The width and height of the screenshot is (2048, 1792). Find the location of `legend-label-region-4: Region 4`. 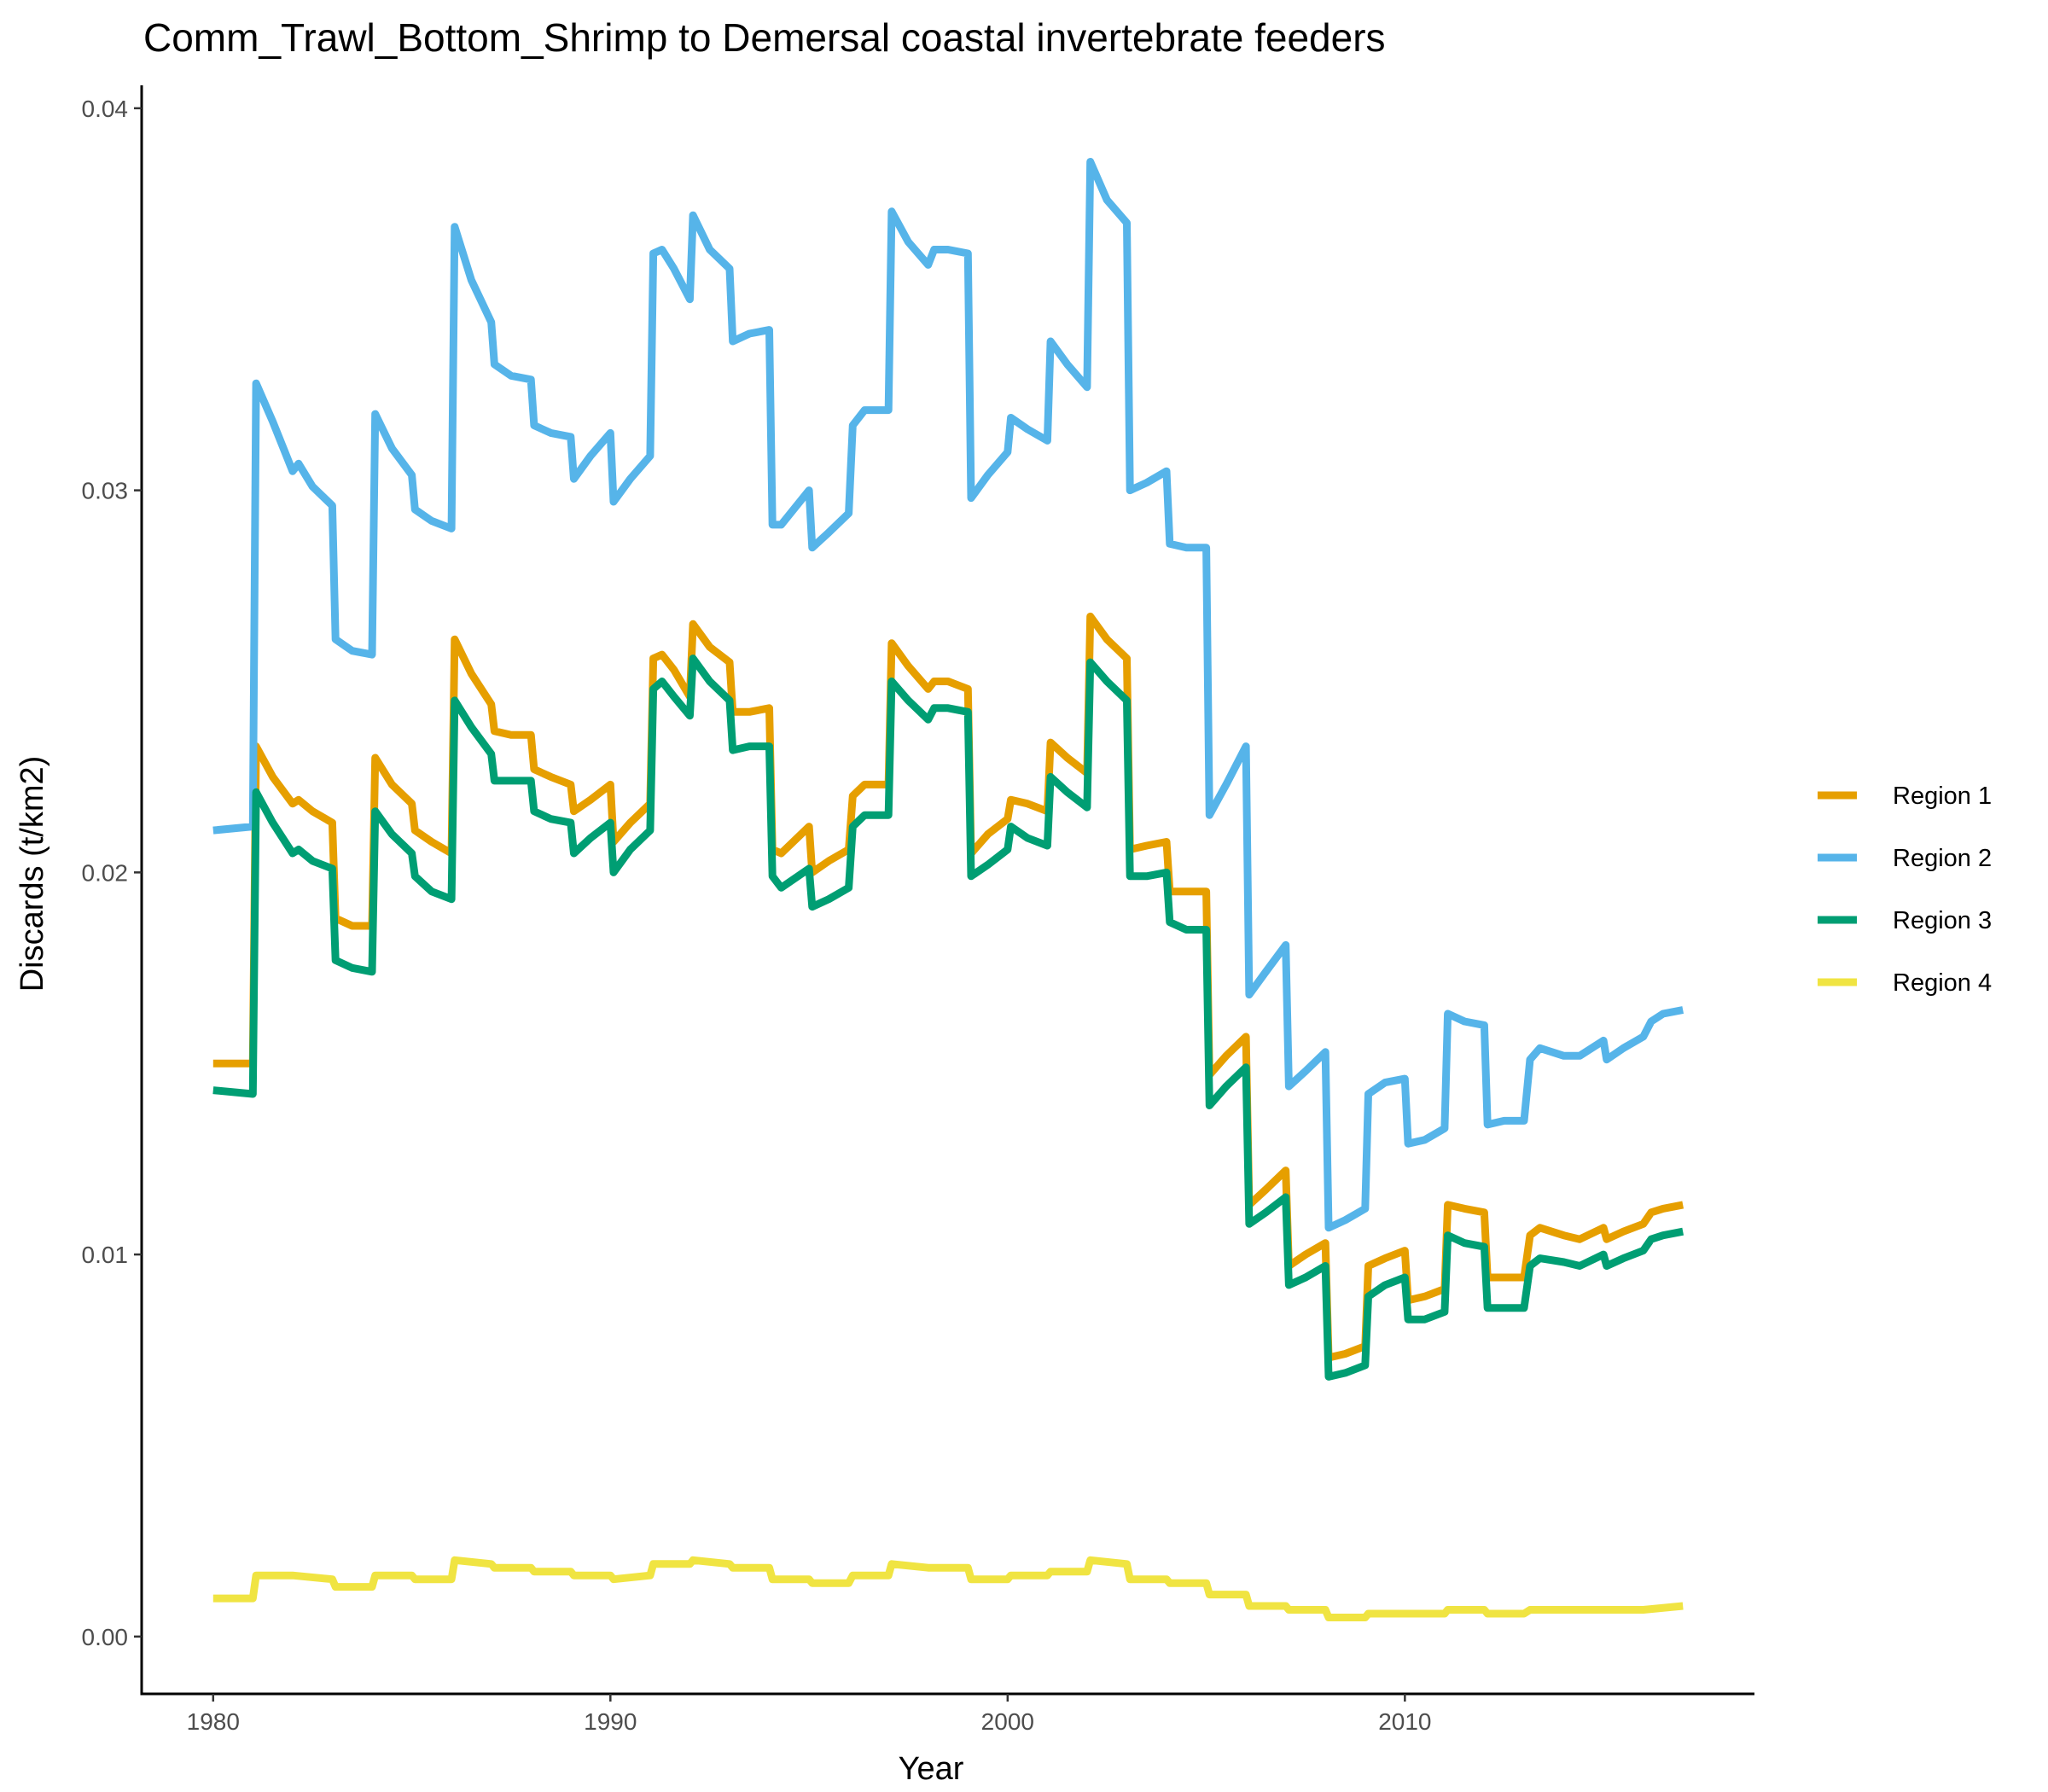

legend-label-region-4: Region 4 is located at coordinates (1943, 983).